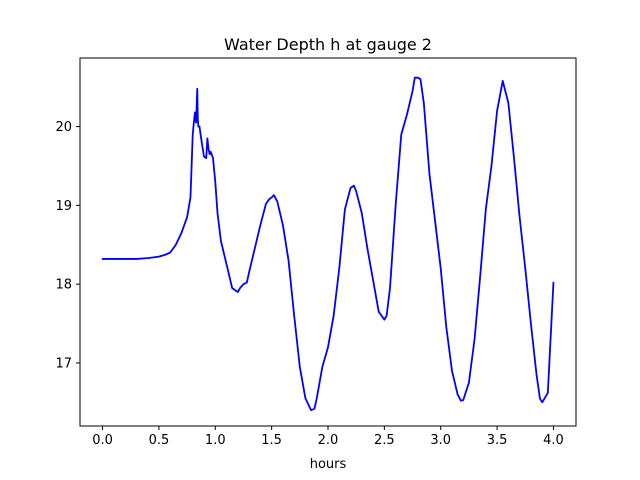 The width and height of the screenshot is (640, 480). Describe the element at coordinates (384, 440) in the screenshot. I see `x-tick-label: 2.5` at that location.